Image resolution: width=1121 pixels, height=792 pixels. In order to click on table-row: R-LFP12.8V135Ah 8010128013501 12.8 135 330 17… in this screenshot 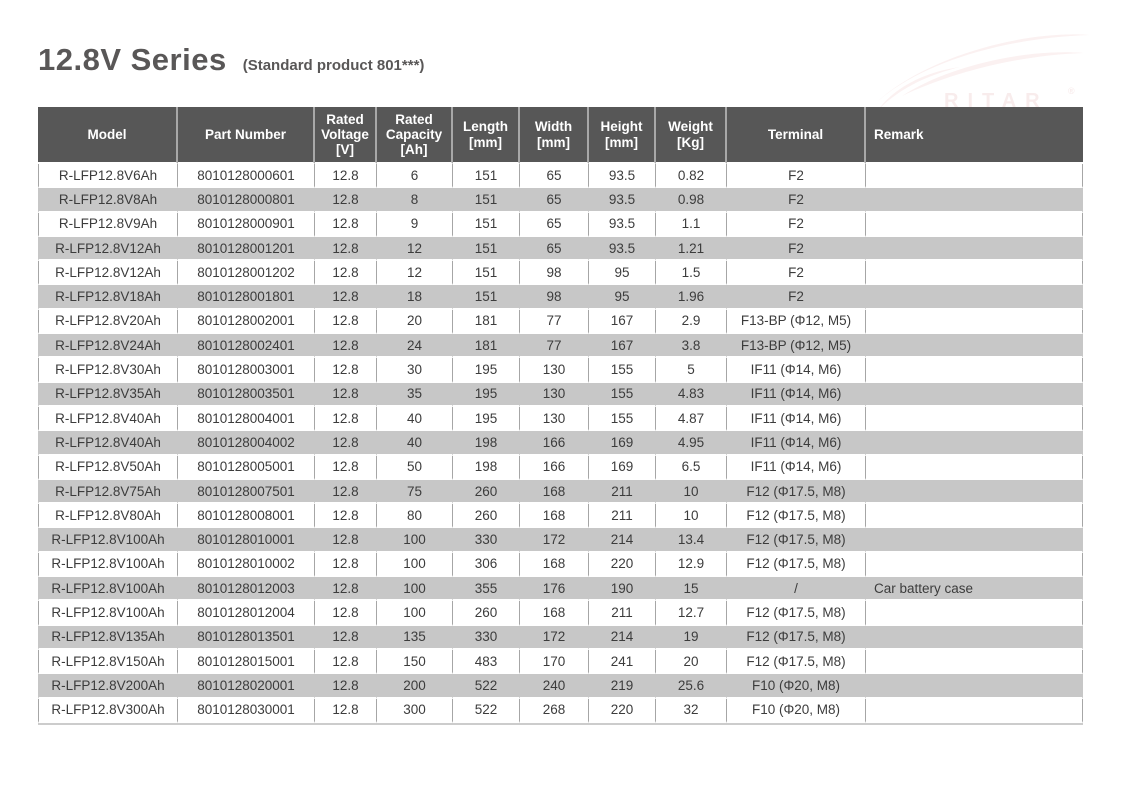, I will do `click(560, 637)`.